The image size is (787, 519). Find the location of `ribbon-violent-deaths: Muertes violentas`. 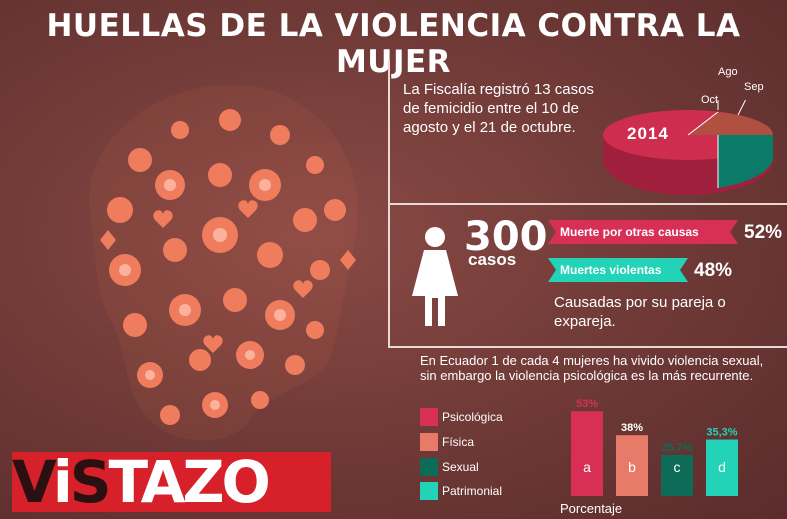

ribbon-violent-deaths: Muertes violentas is located at coordinates (611, 270).